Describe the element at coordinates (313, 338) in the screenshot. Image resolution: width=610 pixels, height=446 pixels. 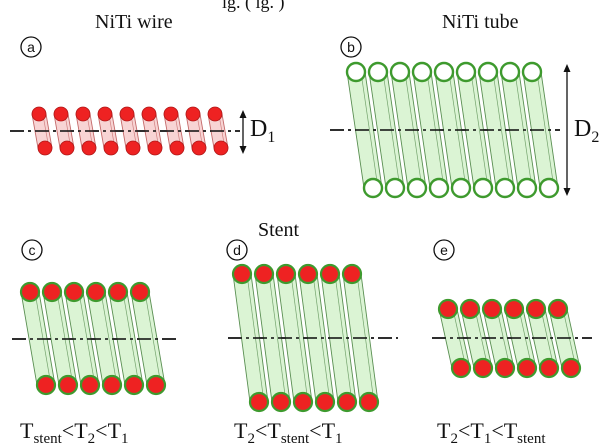
I see `stent-d-coil` at that location.